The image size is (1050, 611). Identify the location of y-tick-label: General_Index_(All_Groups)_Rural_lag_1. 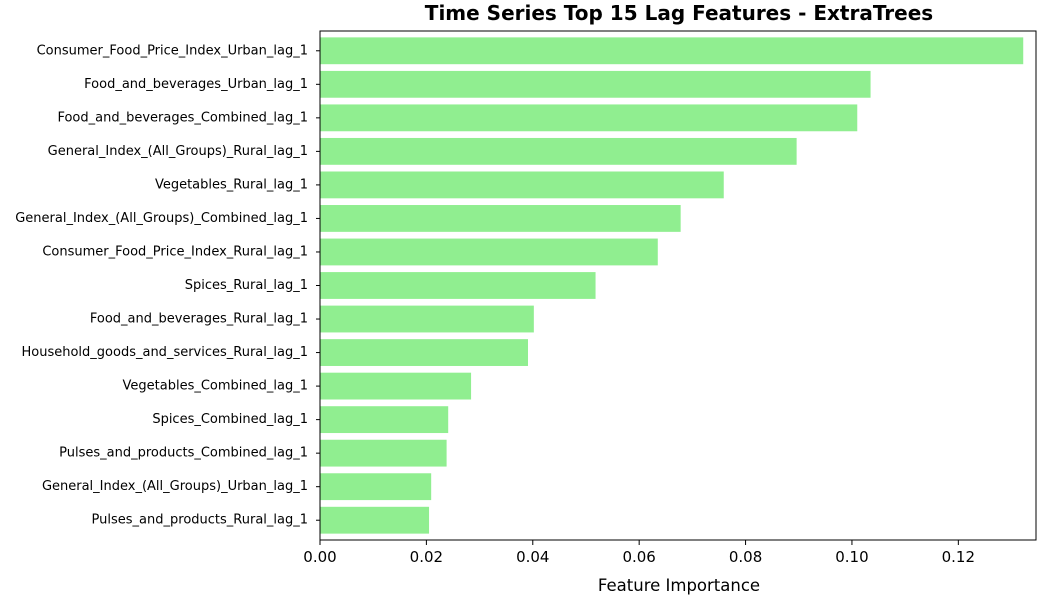
(178, 151).